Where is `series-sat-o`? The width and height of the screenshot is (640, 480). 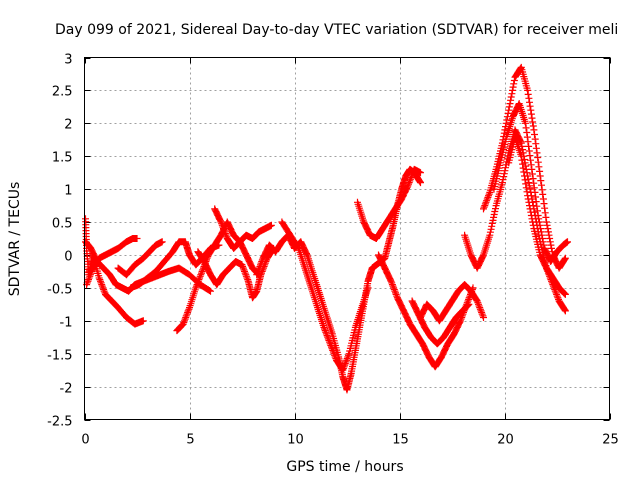
series-sat-o is located at coordinates (515, 220).